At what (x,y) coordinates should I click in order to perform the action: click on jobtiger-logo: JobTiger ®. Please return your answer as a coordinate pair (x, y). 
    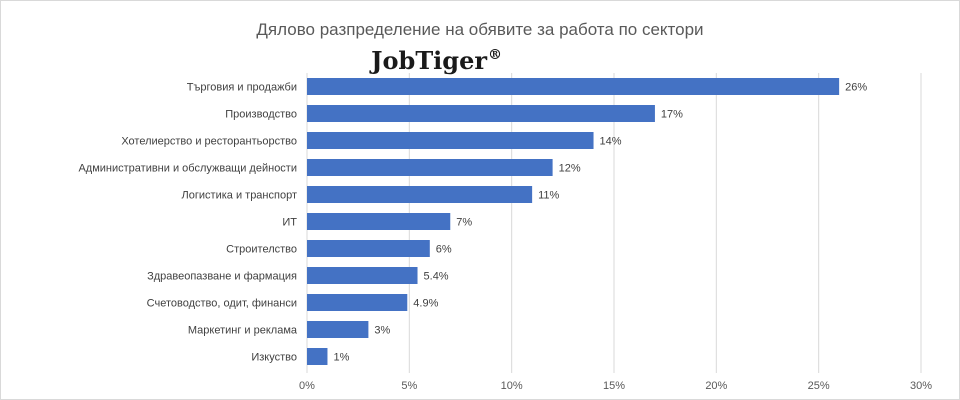
    Looking at the image, I should click on (435, 60).